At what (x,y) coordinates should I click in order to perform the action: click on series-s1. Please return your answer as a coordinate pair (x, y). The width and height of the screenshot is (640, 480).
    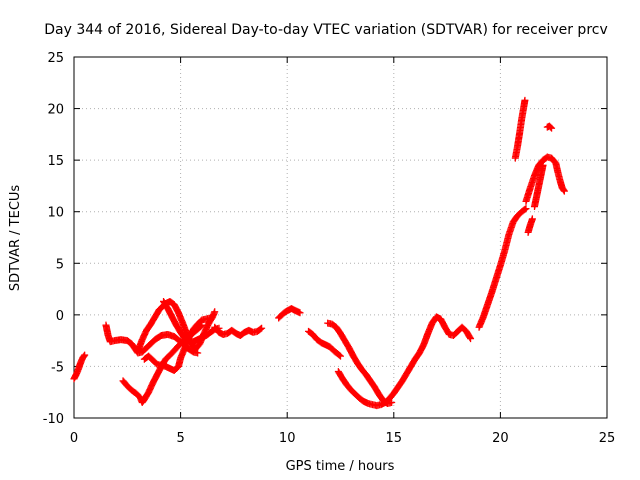
    Looking at the image, I should click on (79, 367).